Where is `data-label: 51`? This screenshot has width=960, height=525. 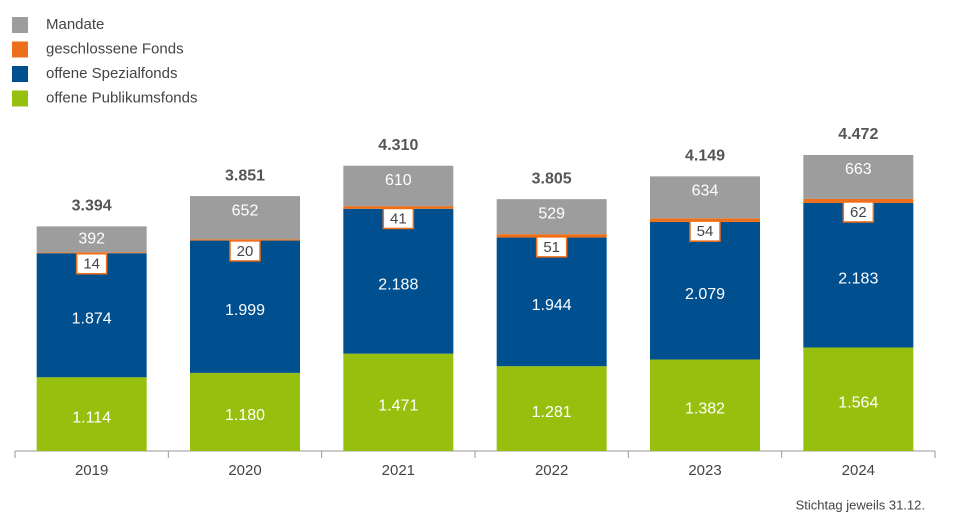
data-label: 51 is located at coordinates (551, 247).